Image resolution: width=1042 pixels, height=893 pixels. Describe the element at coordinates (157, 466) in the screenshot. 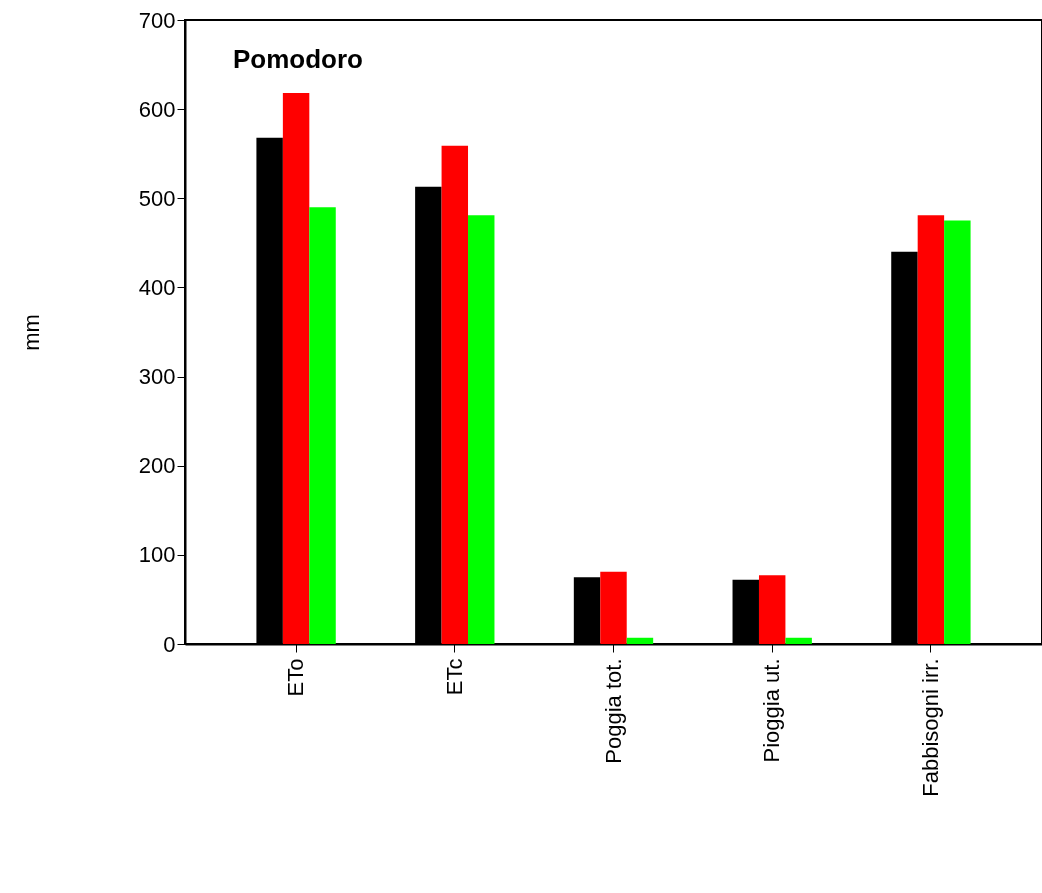

I see `y-tick-label: 200` at that location.